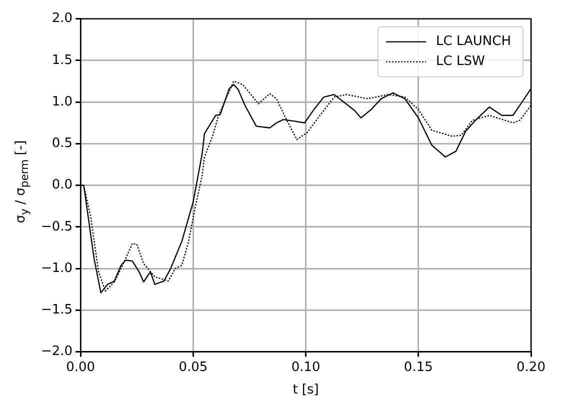 Image resolution: width=561 pixels, height=414 pixels. What do you see at coordinates (56, 310) in the screenshot?
I see `y-tick-label: −1.5` at bounding box center [56, 310].